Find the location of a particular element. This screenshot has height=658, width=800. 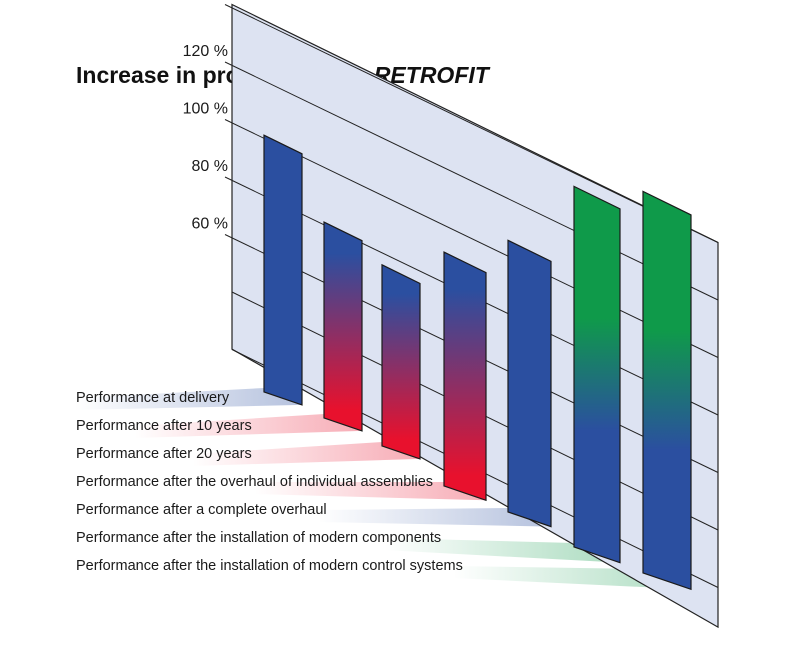

y-tick-label-60: 60 % is located at coordinates (210, 224).